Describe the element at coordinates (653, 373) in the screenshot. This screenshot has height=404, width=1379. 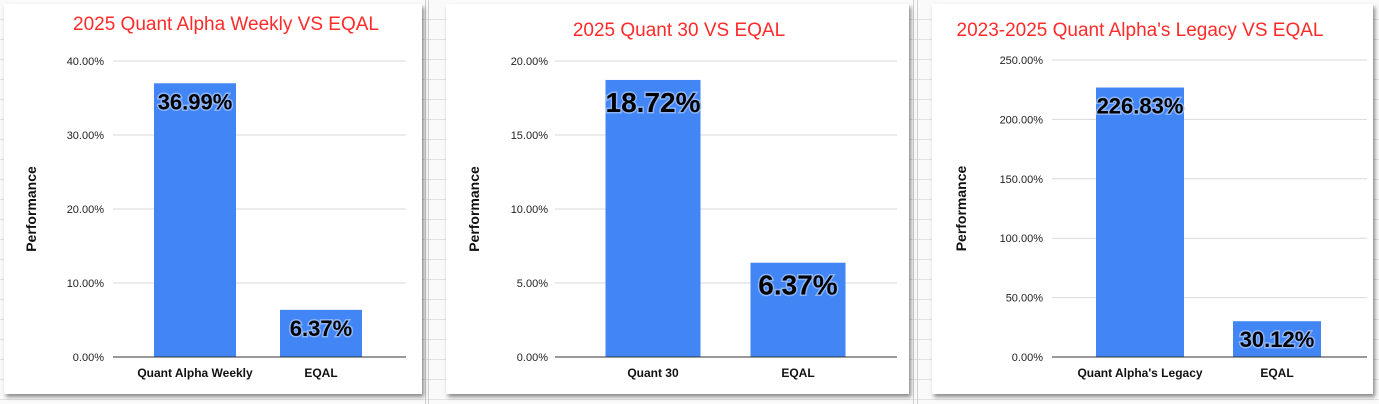
I see `x-category-label: Quant 30` at that location.